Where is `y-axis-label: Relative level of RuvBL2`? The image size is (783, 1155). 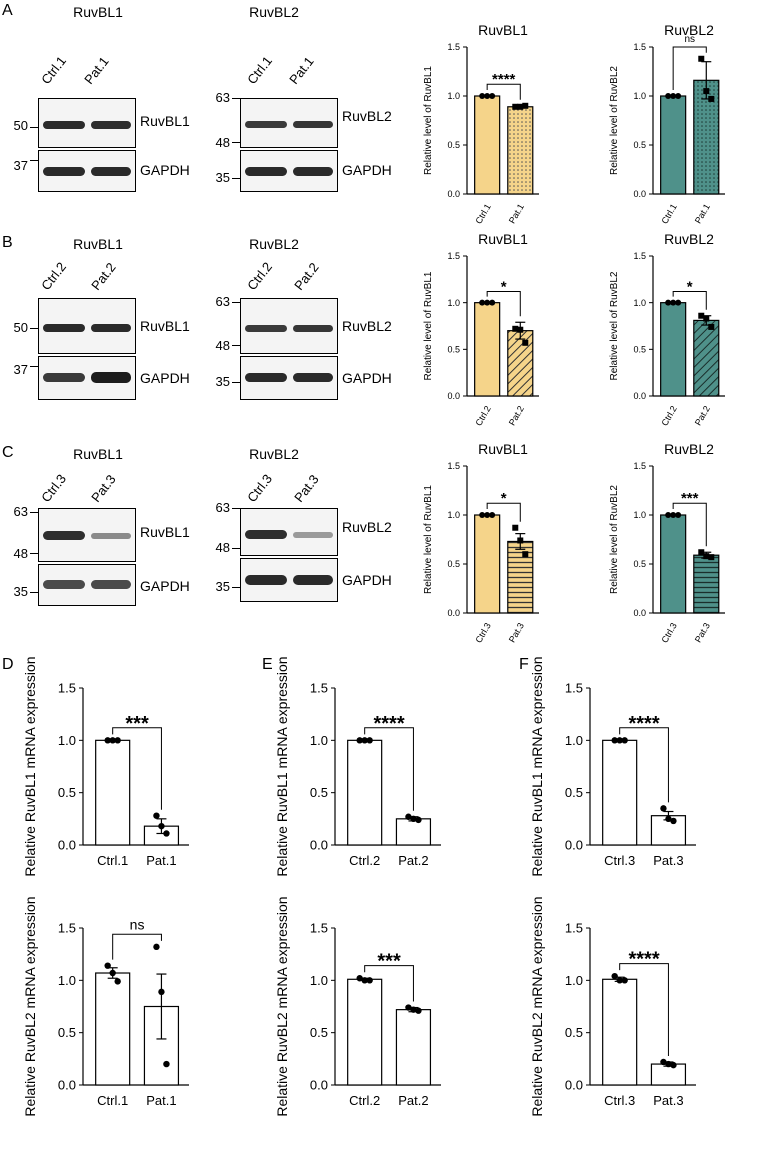
y-axis-label: Relative level of RuvBL2 is located at coordinates (614, 325).